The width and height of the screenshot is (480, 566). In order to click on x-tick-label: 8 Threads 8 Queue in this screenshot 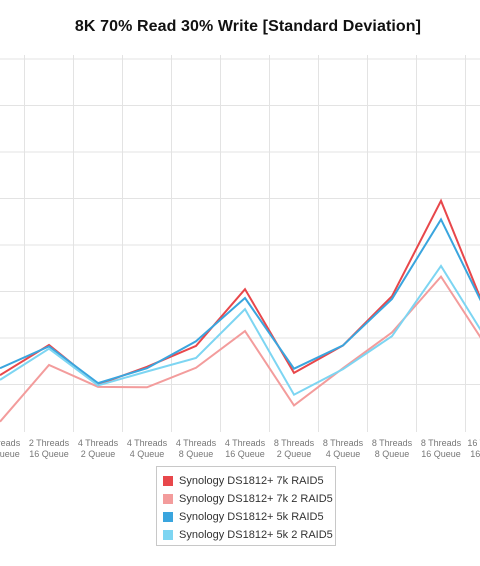, I will do `click(392, 448)`.